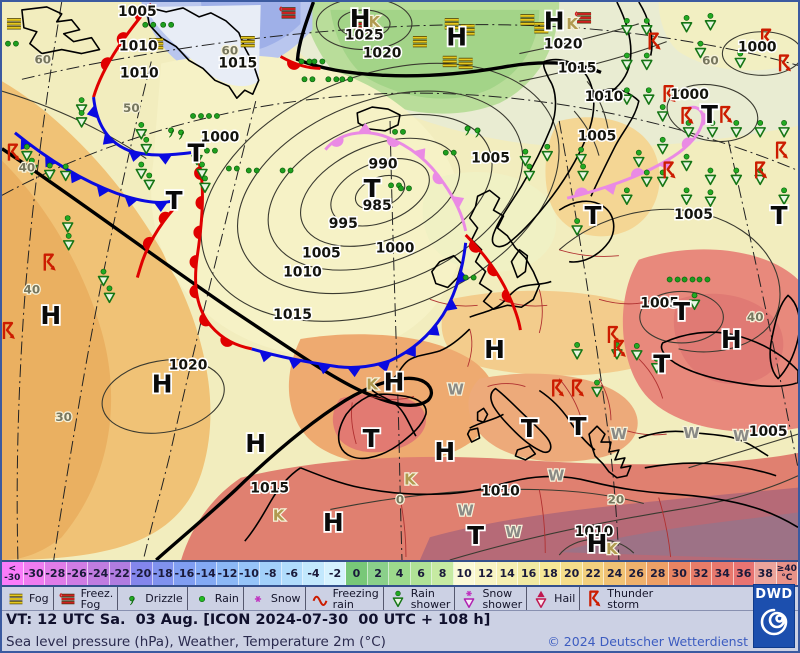 The width and height of the screenshot is (800, 653). What do you see at coordinates (377, 206) in the screenshot?
I see `pressure-label: 985` at bounding box center [377, 206].